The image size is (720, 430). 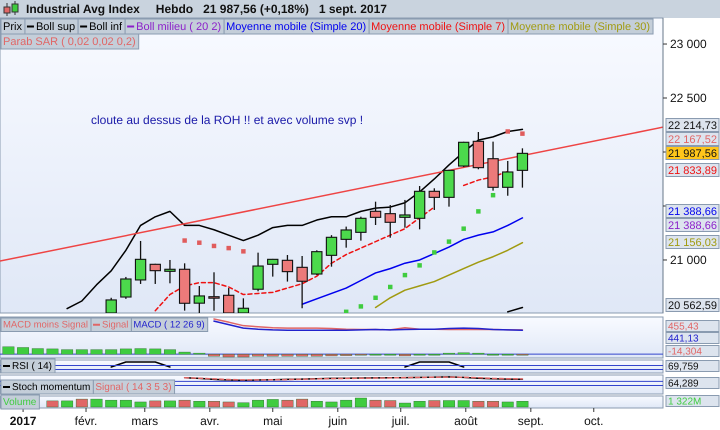 What do you see at coordinates (69, 42) in the screenshot?
I see `text: Parab SAR ( 0,02 0,02 0,2)` at bounding box center [69, 42].